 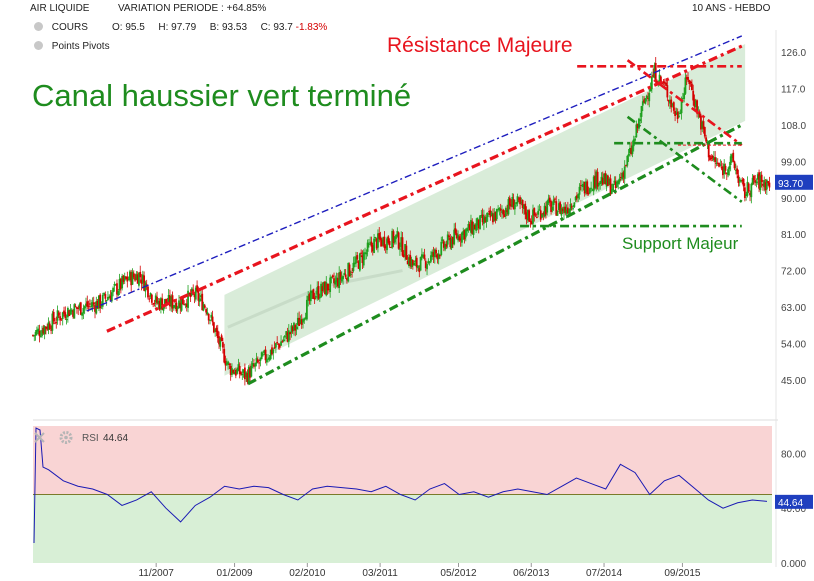 What do you see at coordinates (72, 46) in the screenshot?
I see `pivots-legend-row: Points Pivots` at bounding box center [72, 46].